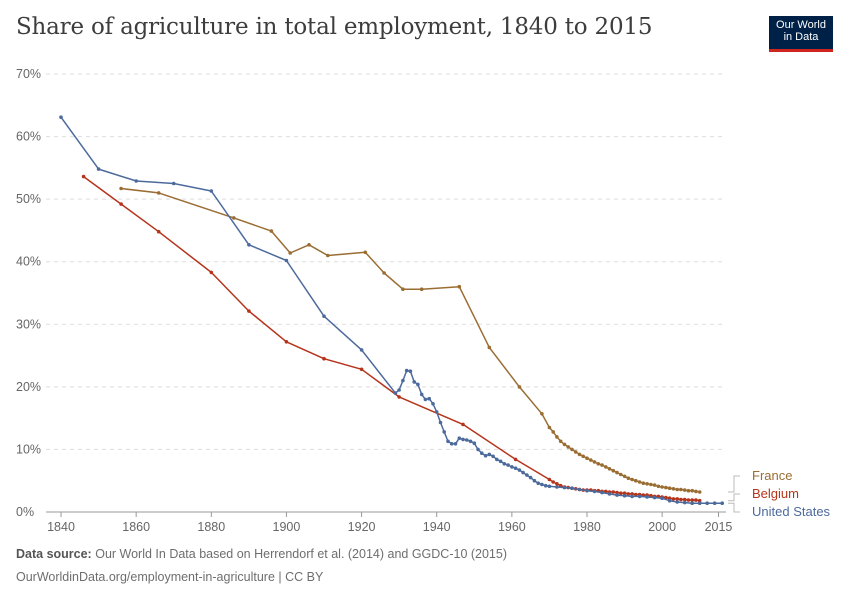  What do you see at coordinates (775, 493) in the screenshot?
I see `legend-label-belgium: Belgium` at bounding box center [775, 493].